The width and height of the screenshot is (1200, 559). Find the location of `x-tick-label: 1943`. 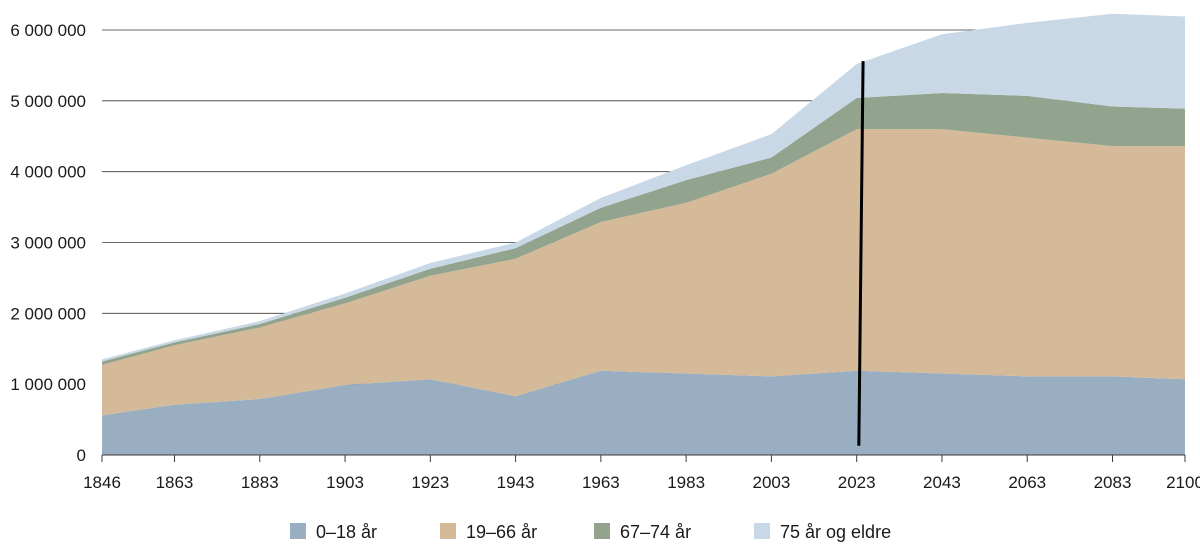

x-tick-label: 1943 is located at coordinates (516, 482).